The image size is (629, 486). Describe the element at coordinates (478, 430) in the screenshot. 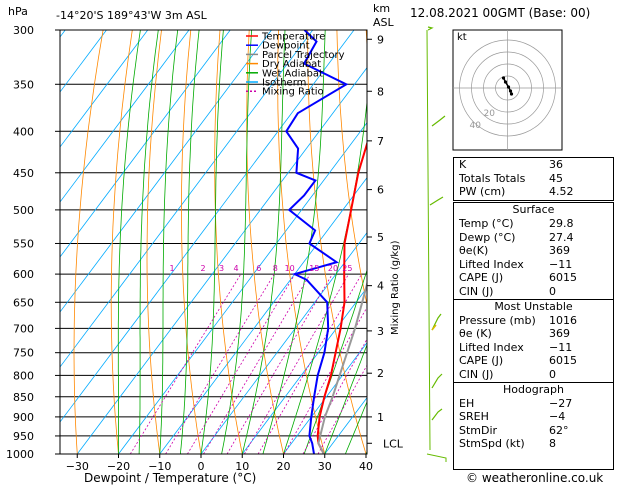

I see `stat-label: StmDir` at that location.